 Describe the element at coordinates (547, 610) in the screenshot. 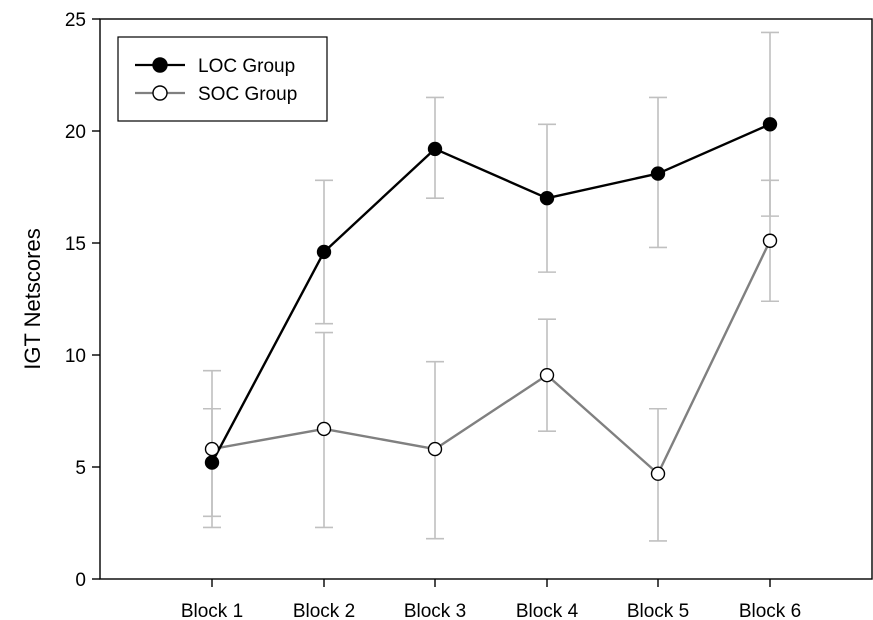

I see `x-tick-label: Block 4` at that location.